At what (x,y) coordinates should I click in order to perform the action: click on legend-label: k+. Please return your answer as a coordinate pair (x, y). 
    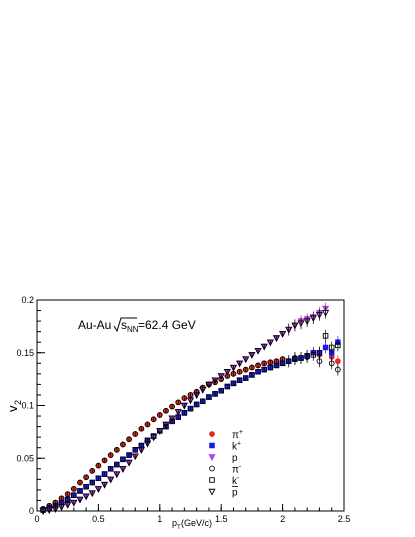
    Looking at the image, I should click on (236, 447).